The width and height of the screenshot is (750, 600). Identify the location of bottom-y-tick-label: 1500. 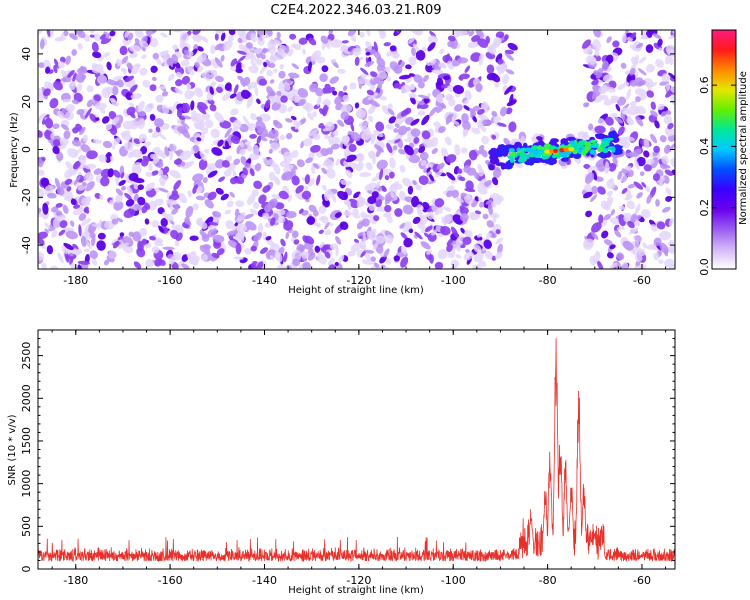
(26, 441).